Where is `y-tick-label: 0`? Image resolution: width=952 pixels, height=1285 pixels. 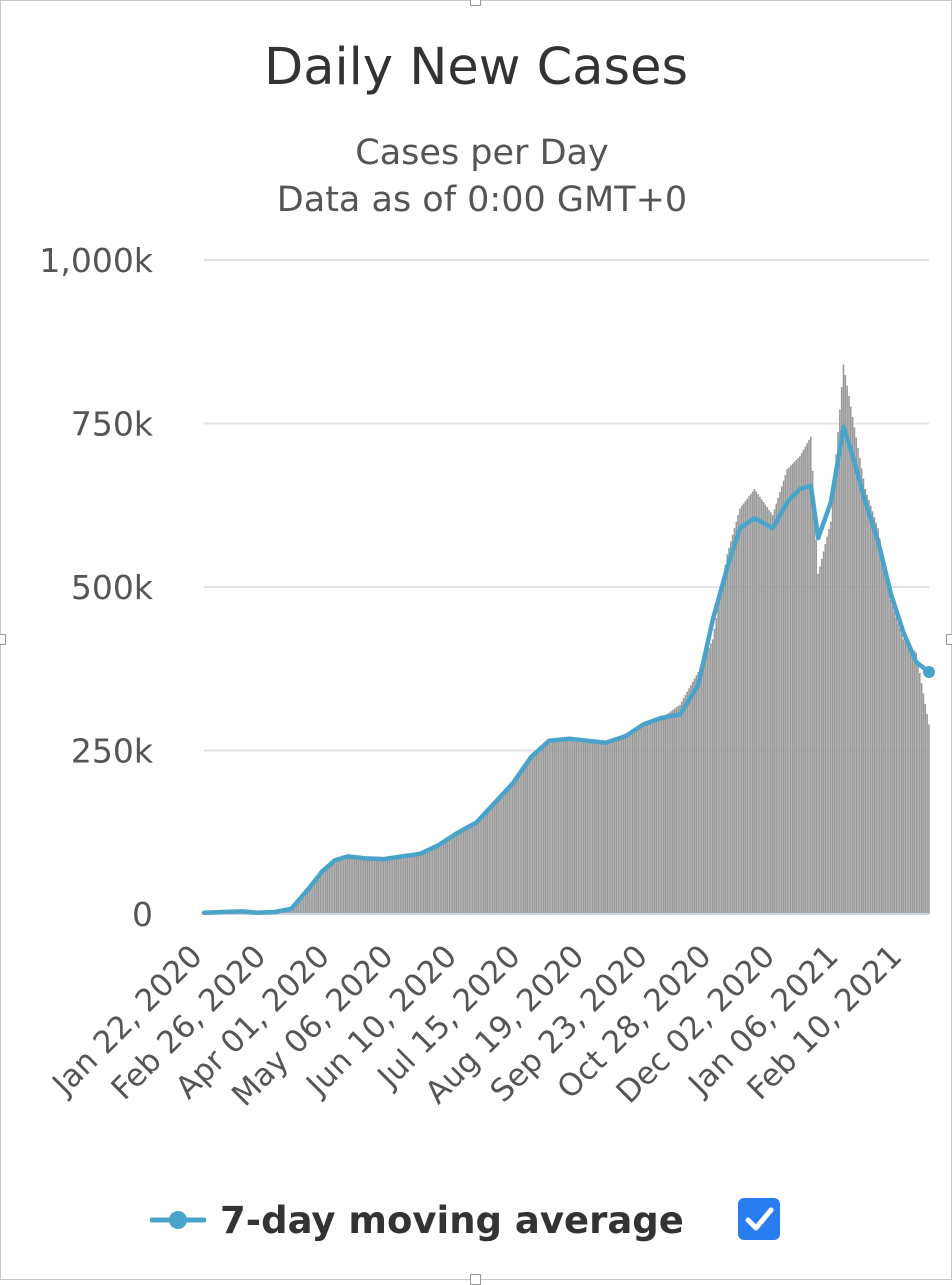 y-tick-label: 0 is located at coordinates (142, 914).